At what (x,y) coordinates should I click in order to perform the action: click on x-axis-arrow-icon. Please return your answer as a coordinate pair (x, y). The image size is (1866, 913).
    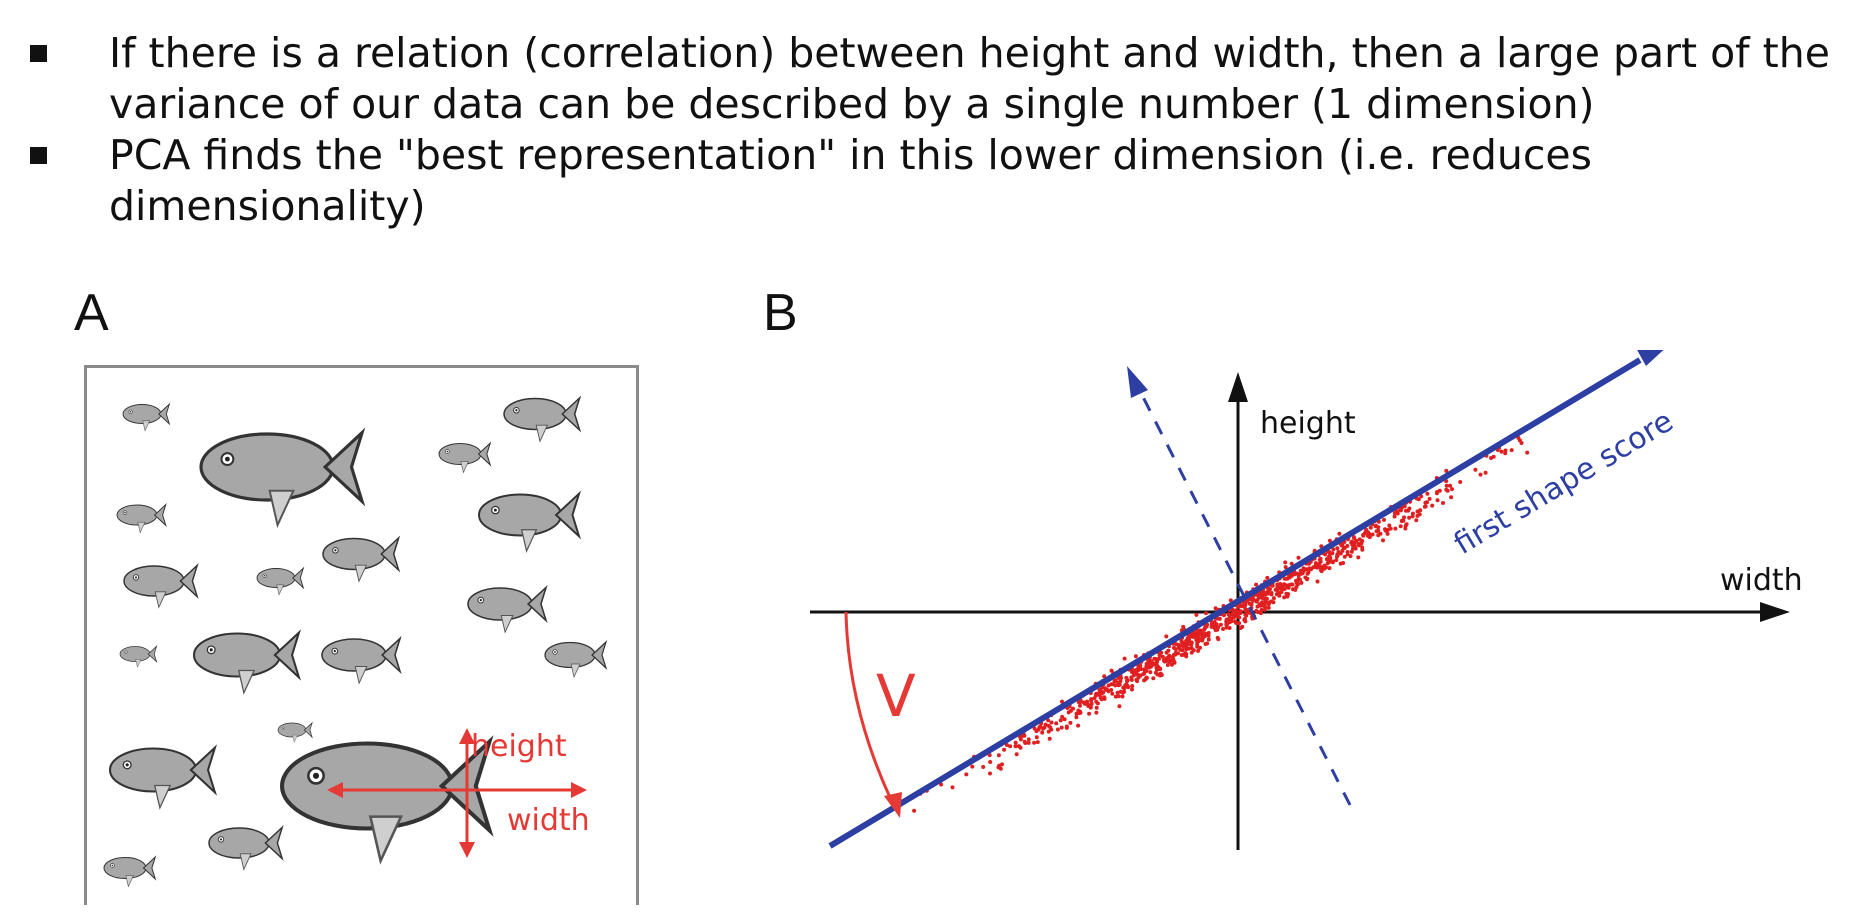
    Looking at the image, I should click on (1775, 612).